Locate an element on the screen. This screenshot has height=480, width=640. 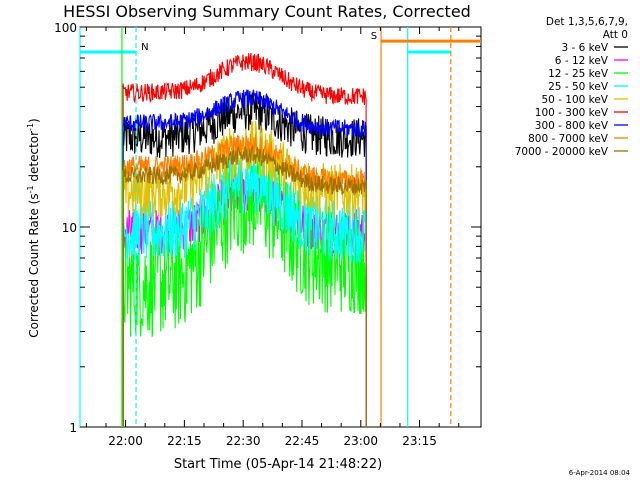
y-axis-label-part: ) is located at coordinates (34, 120).